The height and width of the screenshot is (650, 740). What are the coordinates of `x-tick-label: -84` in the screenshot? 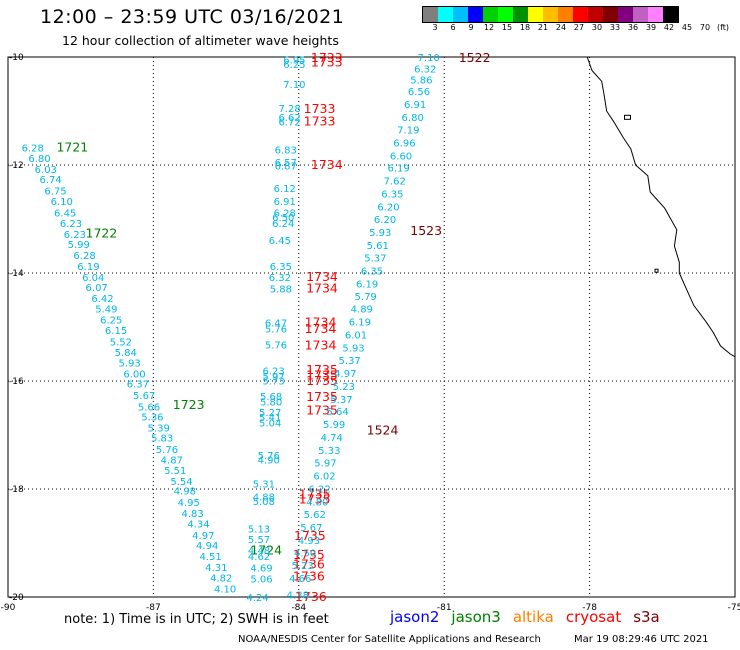 It's located at (298, 608).